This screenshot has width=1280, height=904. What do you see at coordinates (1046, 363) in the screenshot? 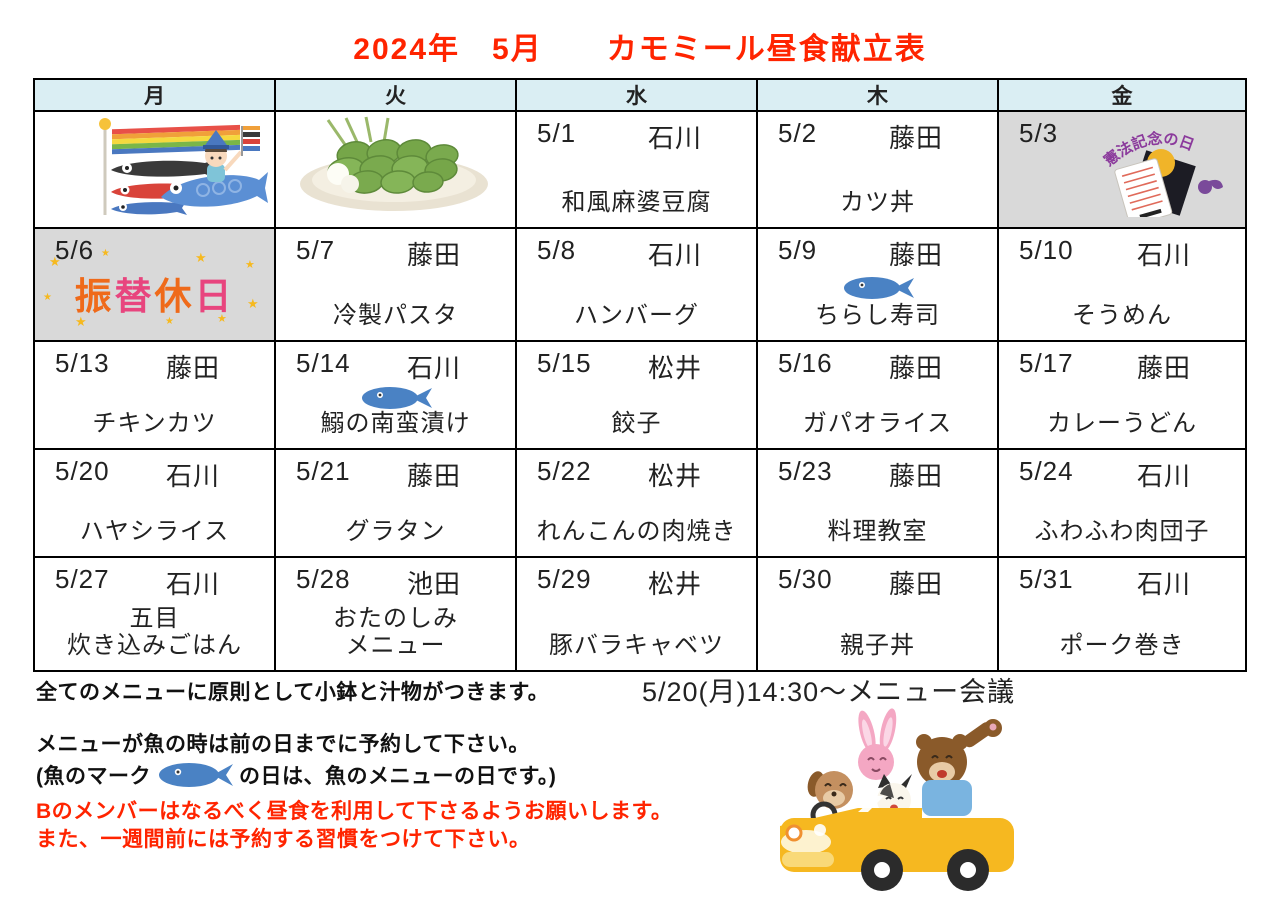
I see `cell-date: 5/17` at bounding box center [1046, 363].